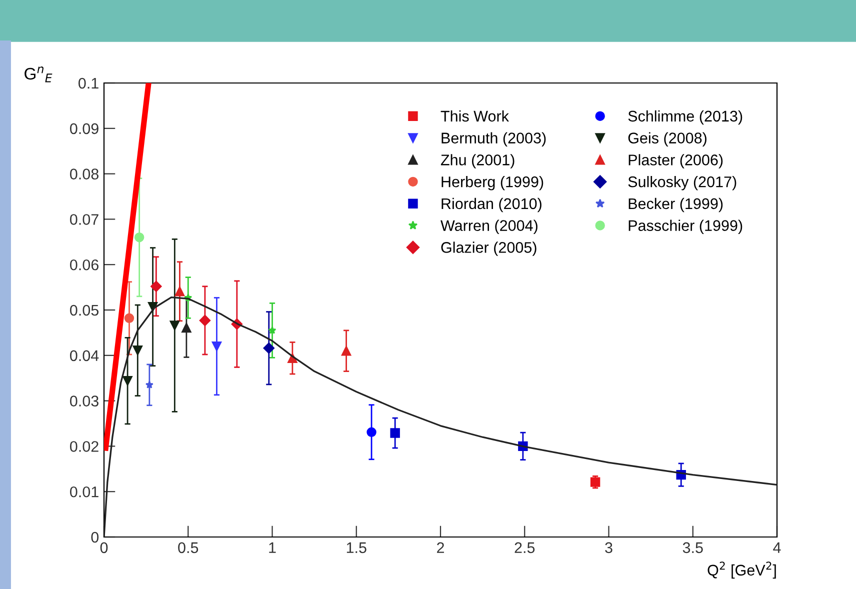 Image resolution: width=856 pixels, height=589 pixels. Describe the element at coordinates (477, 161) in the screenshot. I see `legend-label: Zhu (2001)` at that location.